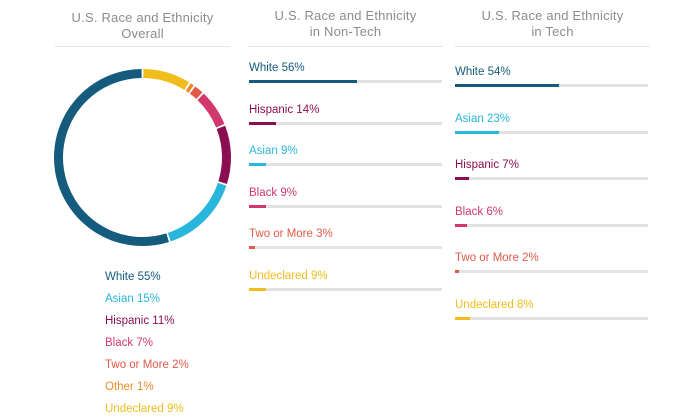  Describe the element at coordinates (551, 309) in the screenshot. I see `tech-bar-item-undeclared: Undeclared 8%` at that location.